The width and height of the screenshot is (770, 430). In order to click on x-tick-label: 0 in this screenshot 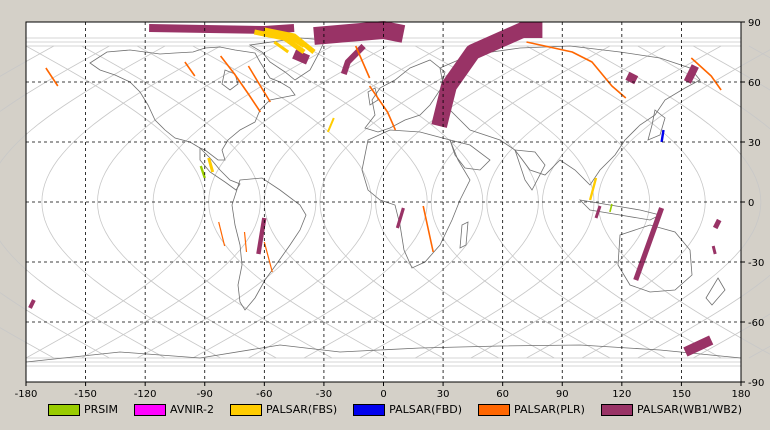, I will do `click(383, 394)`.